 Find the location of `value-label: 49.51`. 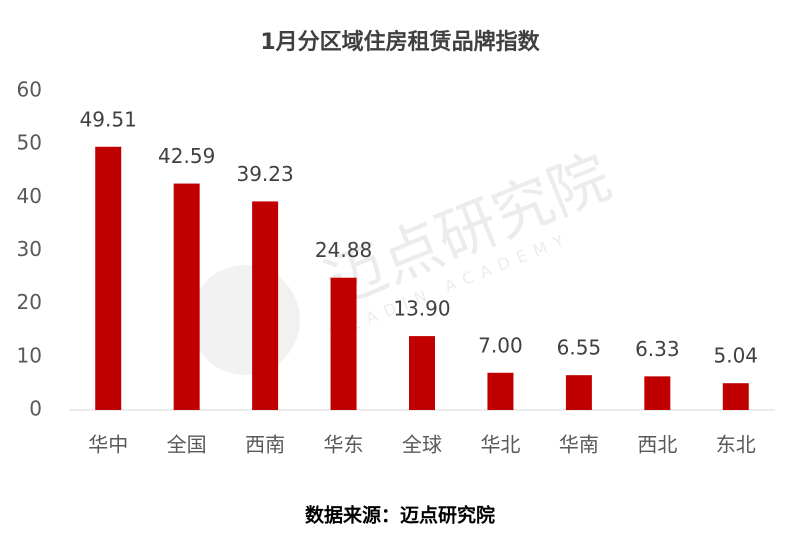

value-label: 49.51 is located at coordinates (108, 119).